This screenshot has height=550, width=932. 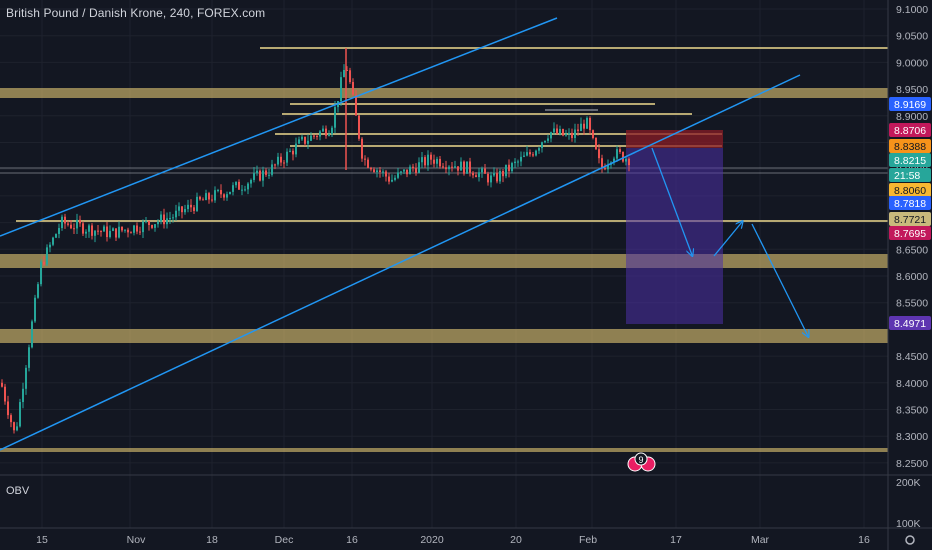 I want to click on price-label: 8.5500, so click(x=912, y=304).